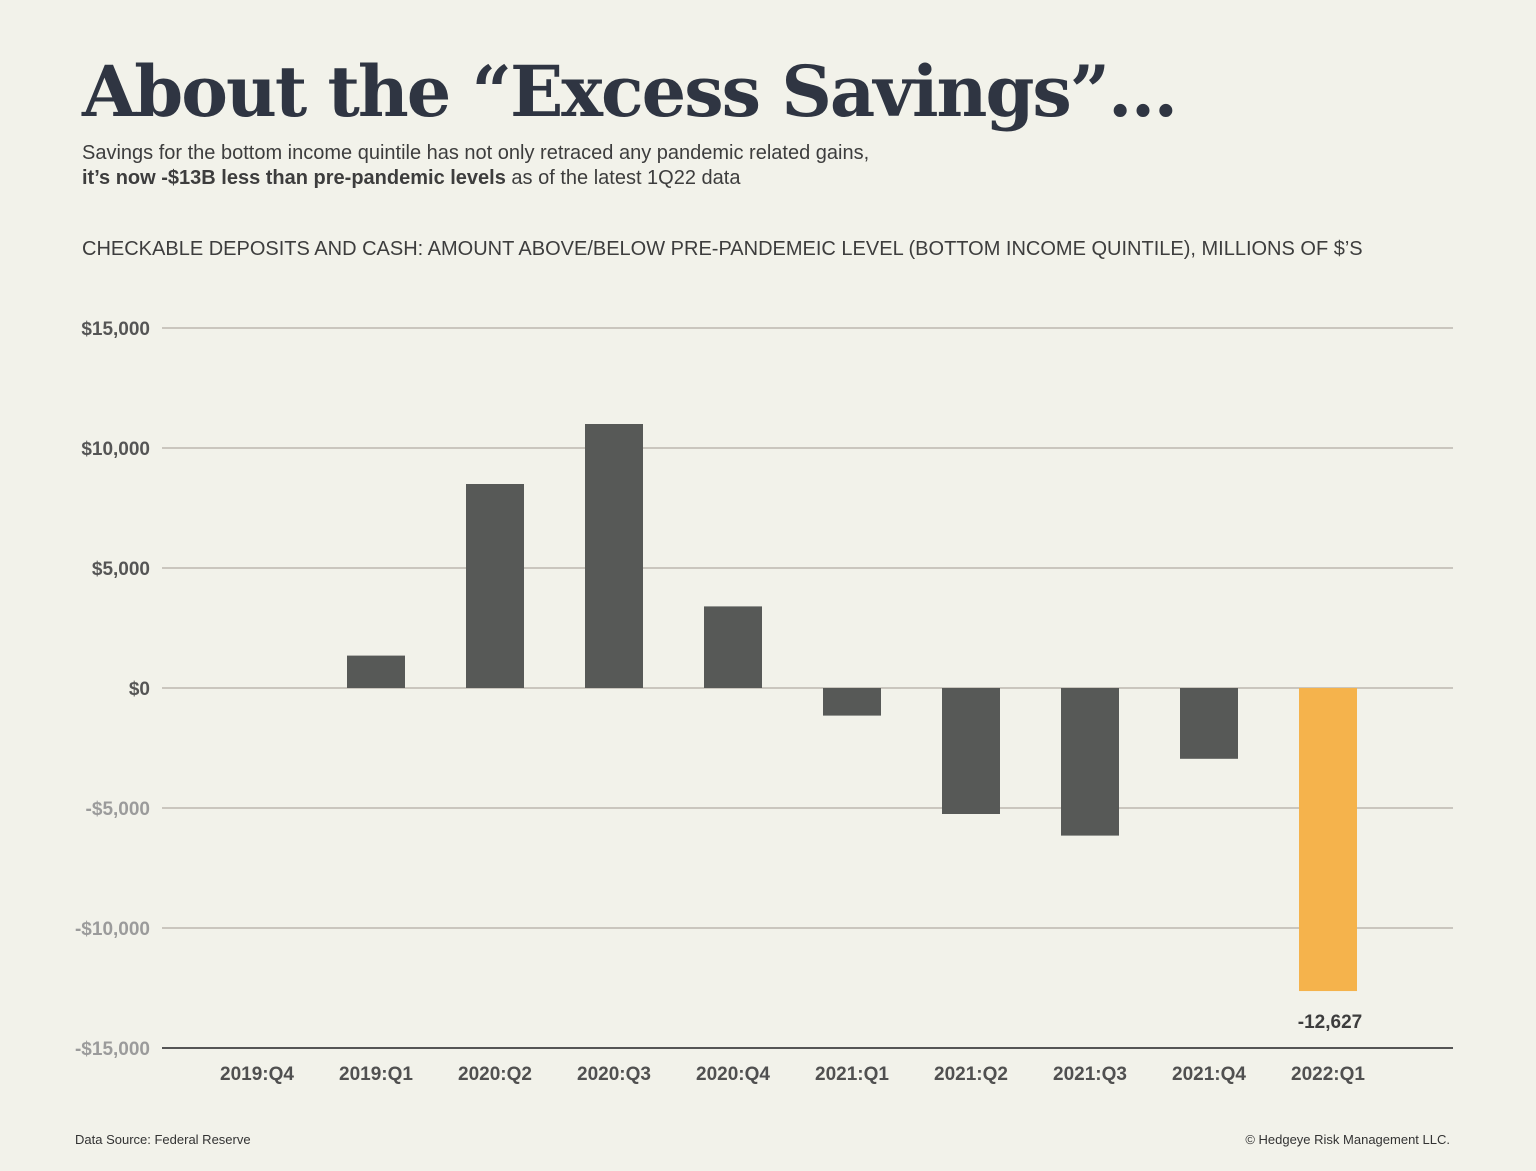  I want to click on y-tick-label: $0, so click(139, 689).